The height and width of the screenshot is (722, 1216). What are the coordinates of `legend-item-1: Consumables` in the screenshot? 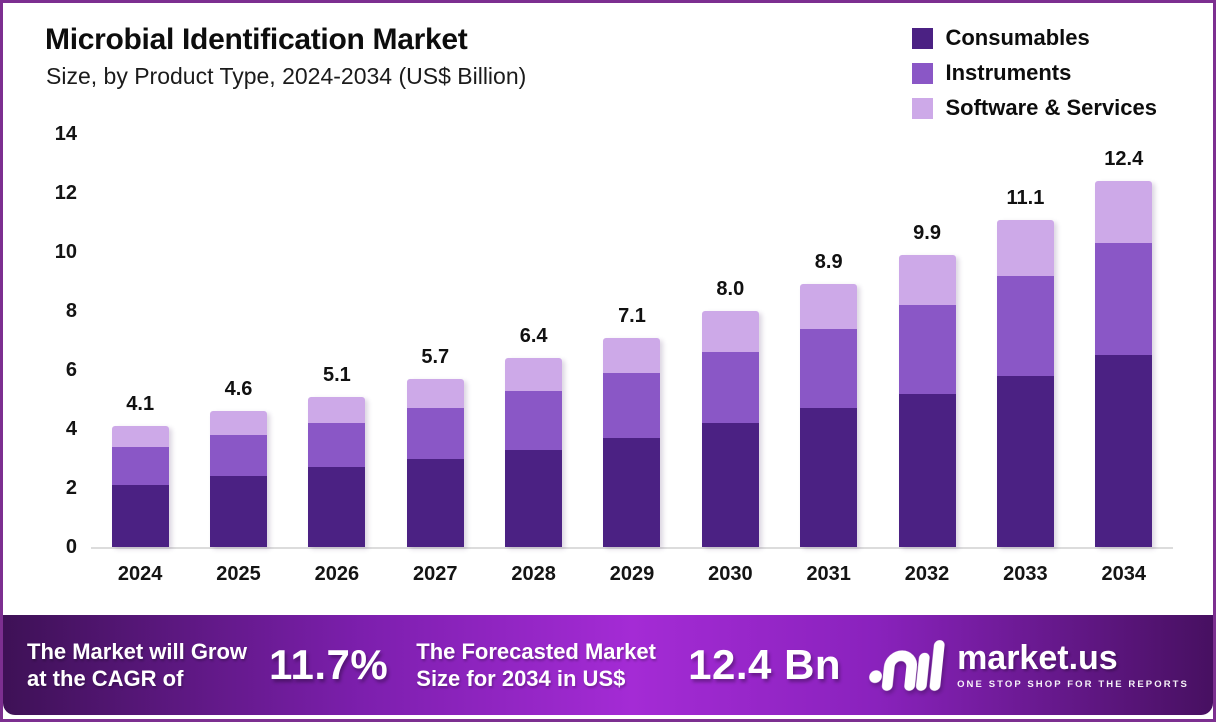 It's located at (1034, 38).